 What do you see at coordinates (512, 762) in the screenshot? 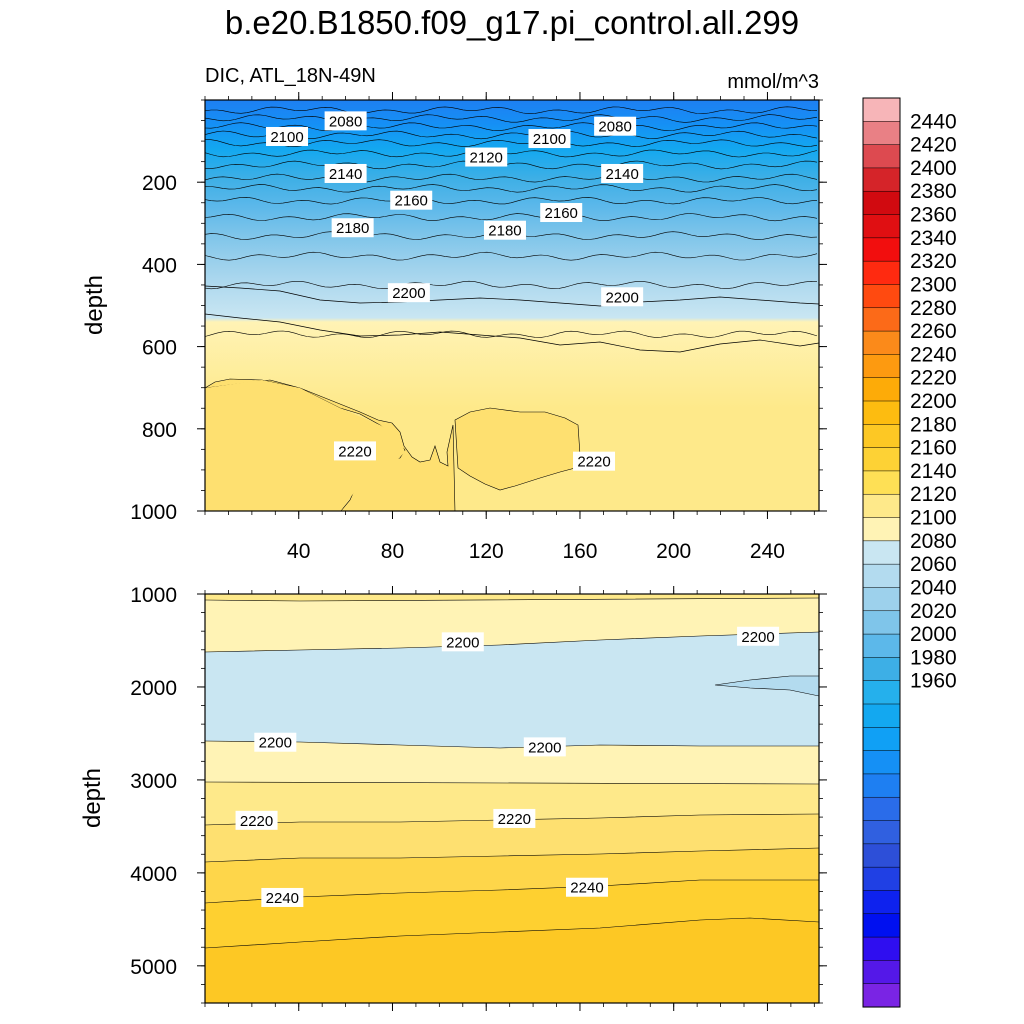
I see `lower-band-2200-mid` at bounding box center [512, 762].